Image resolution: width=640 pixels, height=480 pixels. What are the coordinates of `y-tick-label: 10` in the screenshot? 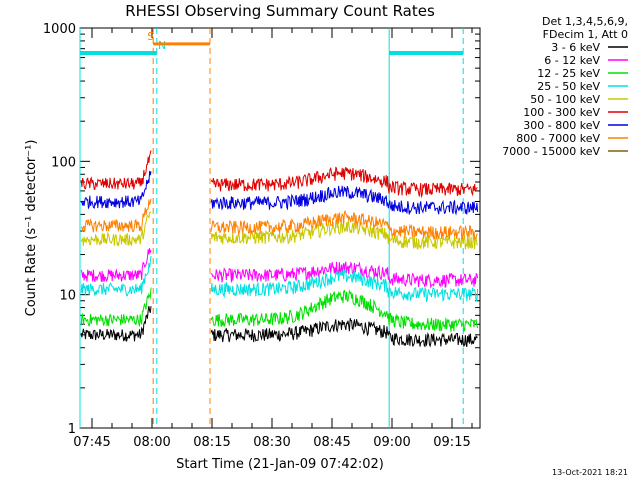 It's located at (67, 296).